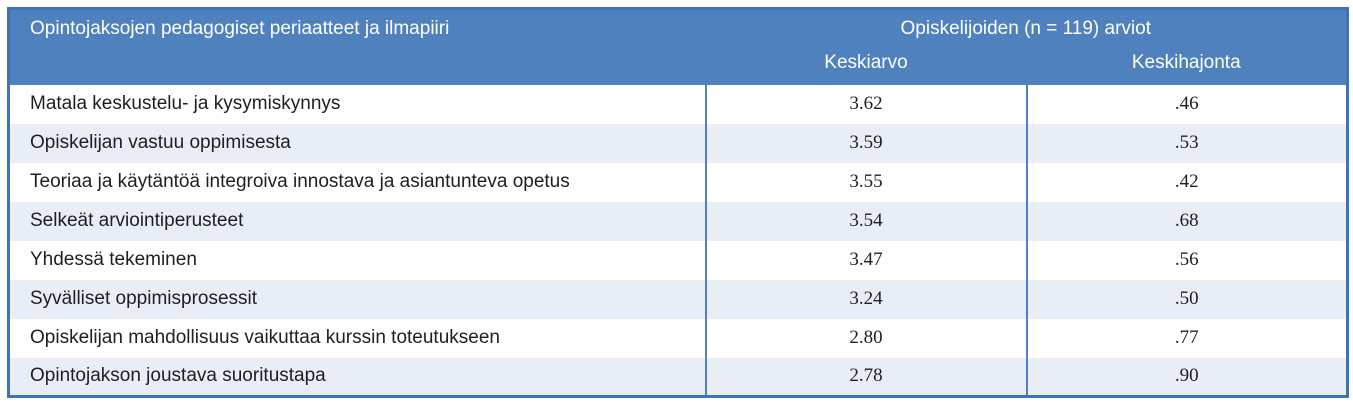 This screenshot has width=1353, height=406. What do you see at coordinates (357, 377) in the screenshot?
I see `row-label: Opintojakson joustava suoritustapa` at bounding box center [357, 377].